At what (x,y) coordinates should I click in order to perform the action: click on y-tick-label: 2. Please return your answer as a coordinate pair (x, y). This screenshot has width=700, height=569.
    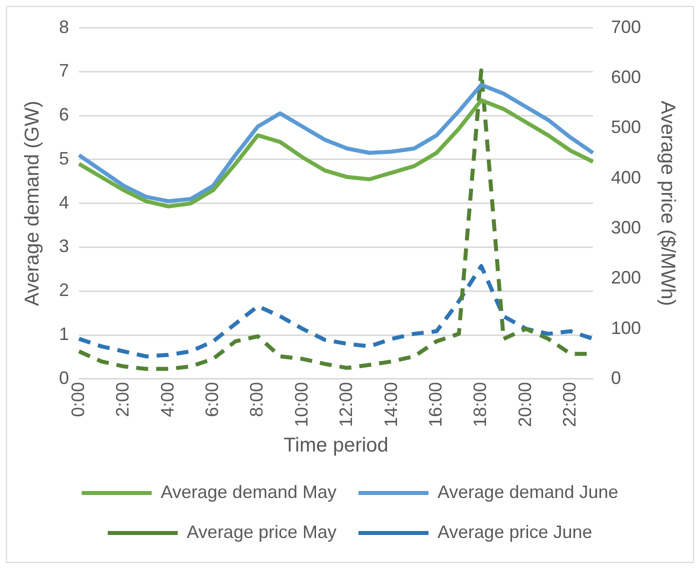
    Looking at the image, I should click on (64, 290).